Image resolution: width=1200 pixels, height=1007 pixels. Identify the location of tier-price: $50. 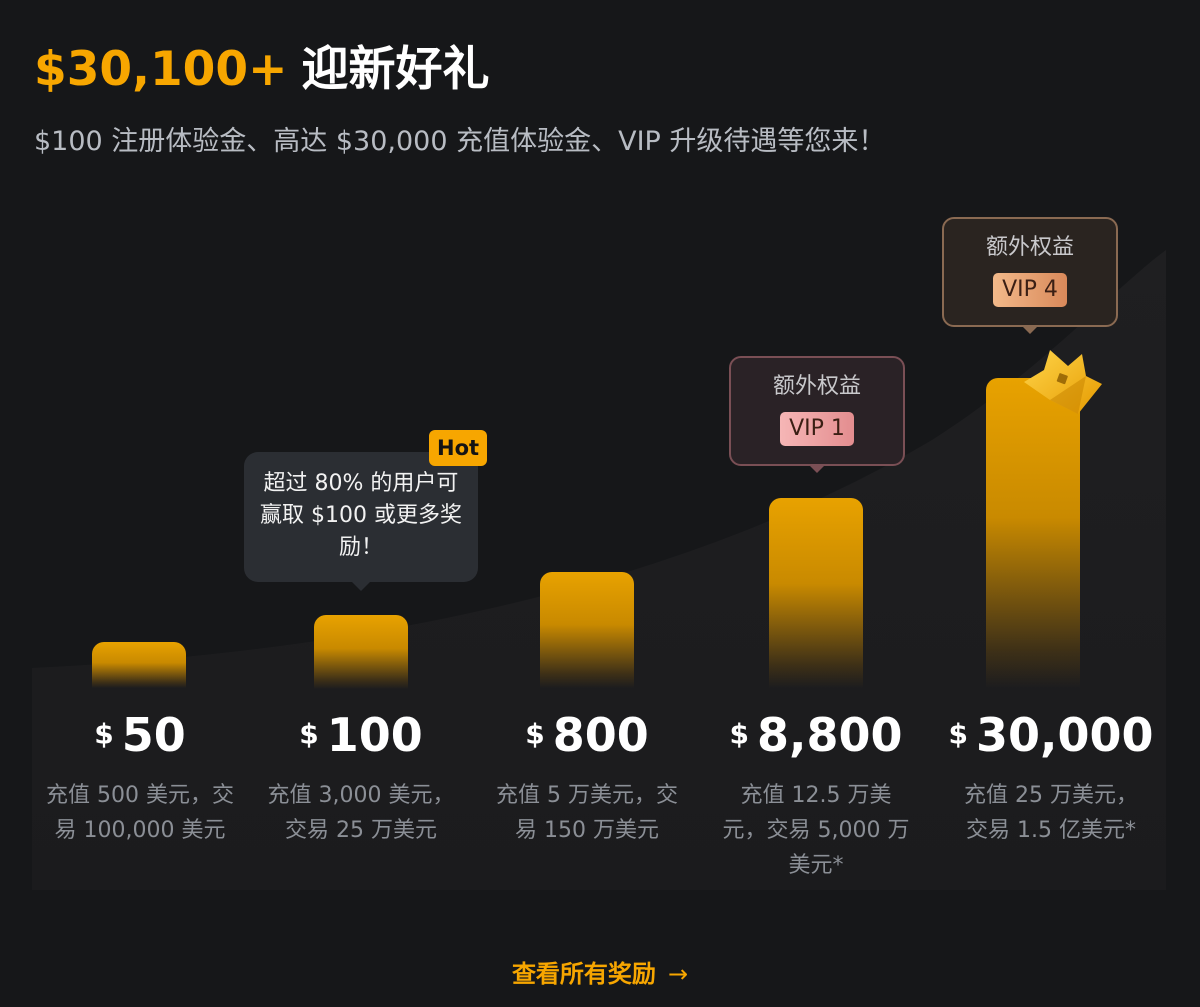
(140, 734).